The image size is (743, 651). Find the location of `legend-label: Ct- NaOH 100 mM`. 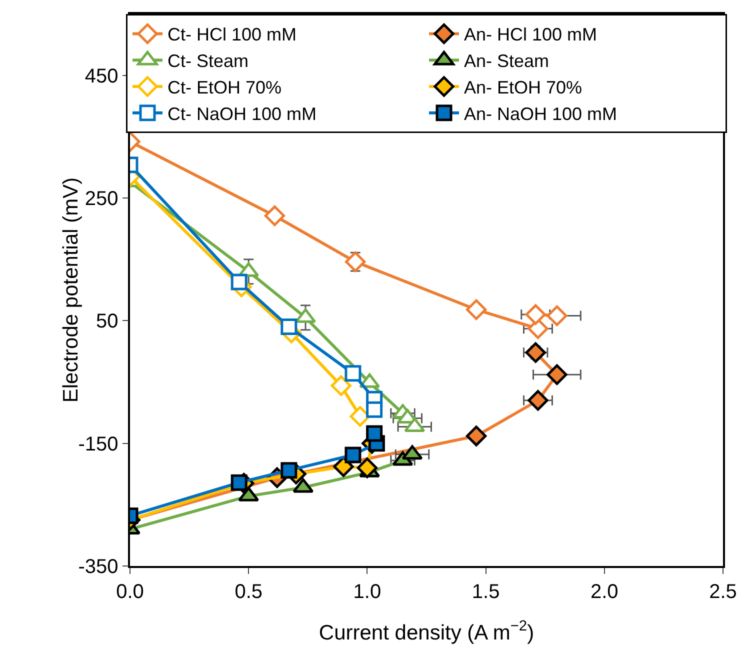

legend-label: Ct- NaOH 100 mM is located at coordinates (242, 114).